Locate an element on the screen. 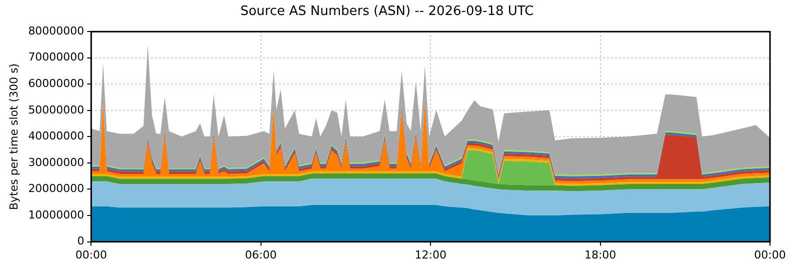 Image resolution: width=790 pixels, height=267 pixels. chart-title: Source AS Numbers (ASN) -- 2026-09-18 UTC is located at coordinates (387, 12).